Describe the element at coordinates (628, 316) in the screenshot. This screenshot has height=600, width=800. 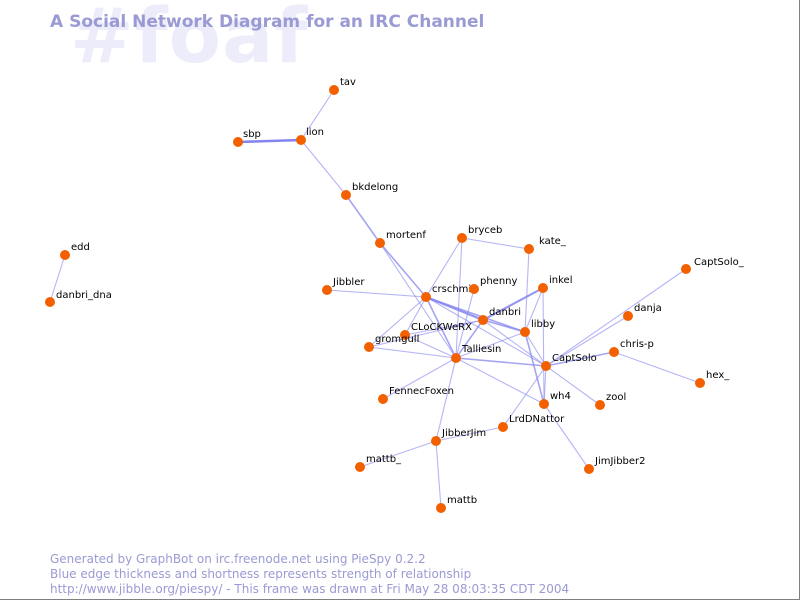
I see `node-dot-danja` at that location.